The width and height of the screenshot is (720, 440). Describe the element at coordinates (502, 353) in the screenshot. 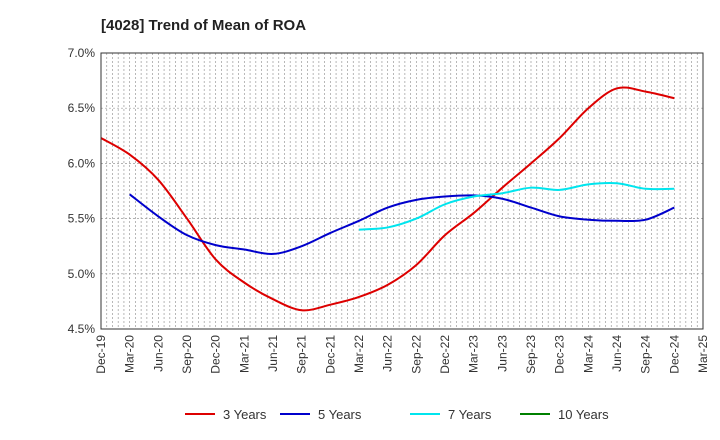

I see `x-tick-label: Jun-23` at that location.